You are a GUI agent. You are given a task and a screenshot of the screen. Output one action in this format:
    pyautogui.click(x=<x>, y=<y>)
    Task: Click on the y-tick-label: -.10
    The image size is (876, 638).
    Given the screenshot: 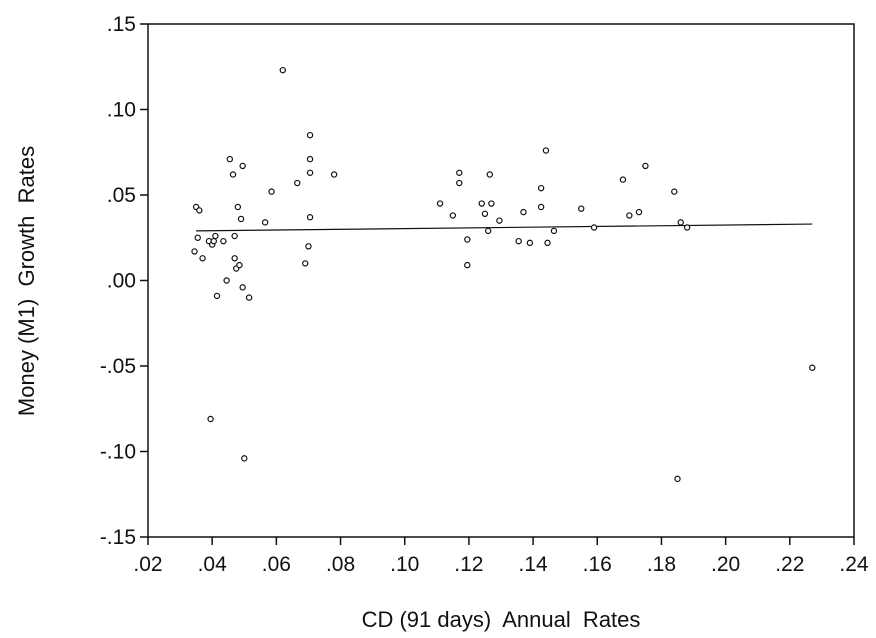 What is the action you would take?
    pyautogui.click(x=118, y=452)
    